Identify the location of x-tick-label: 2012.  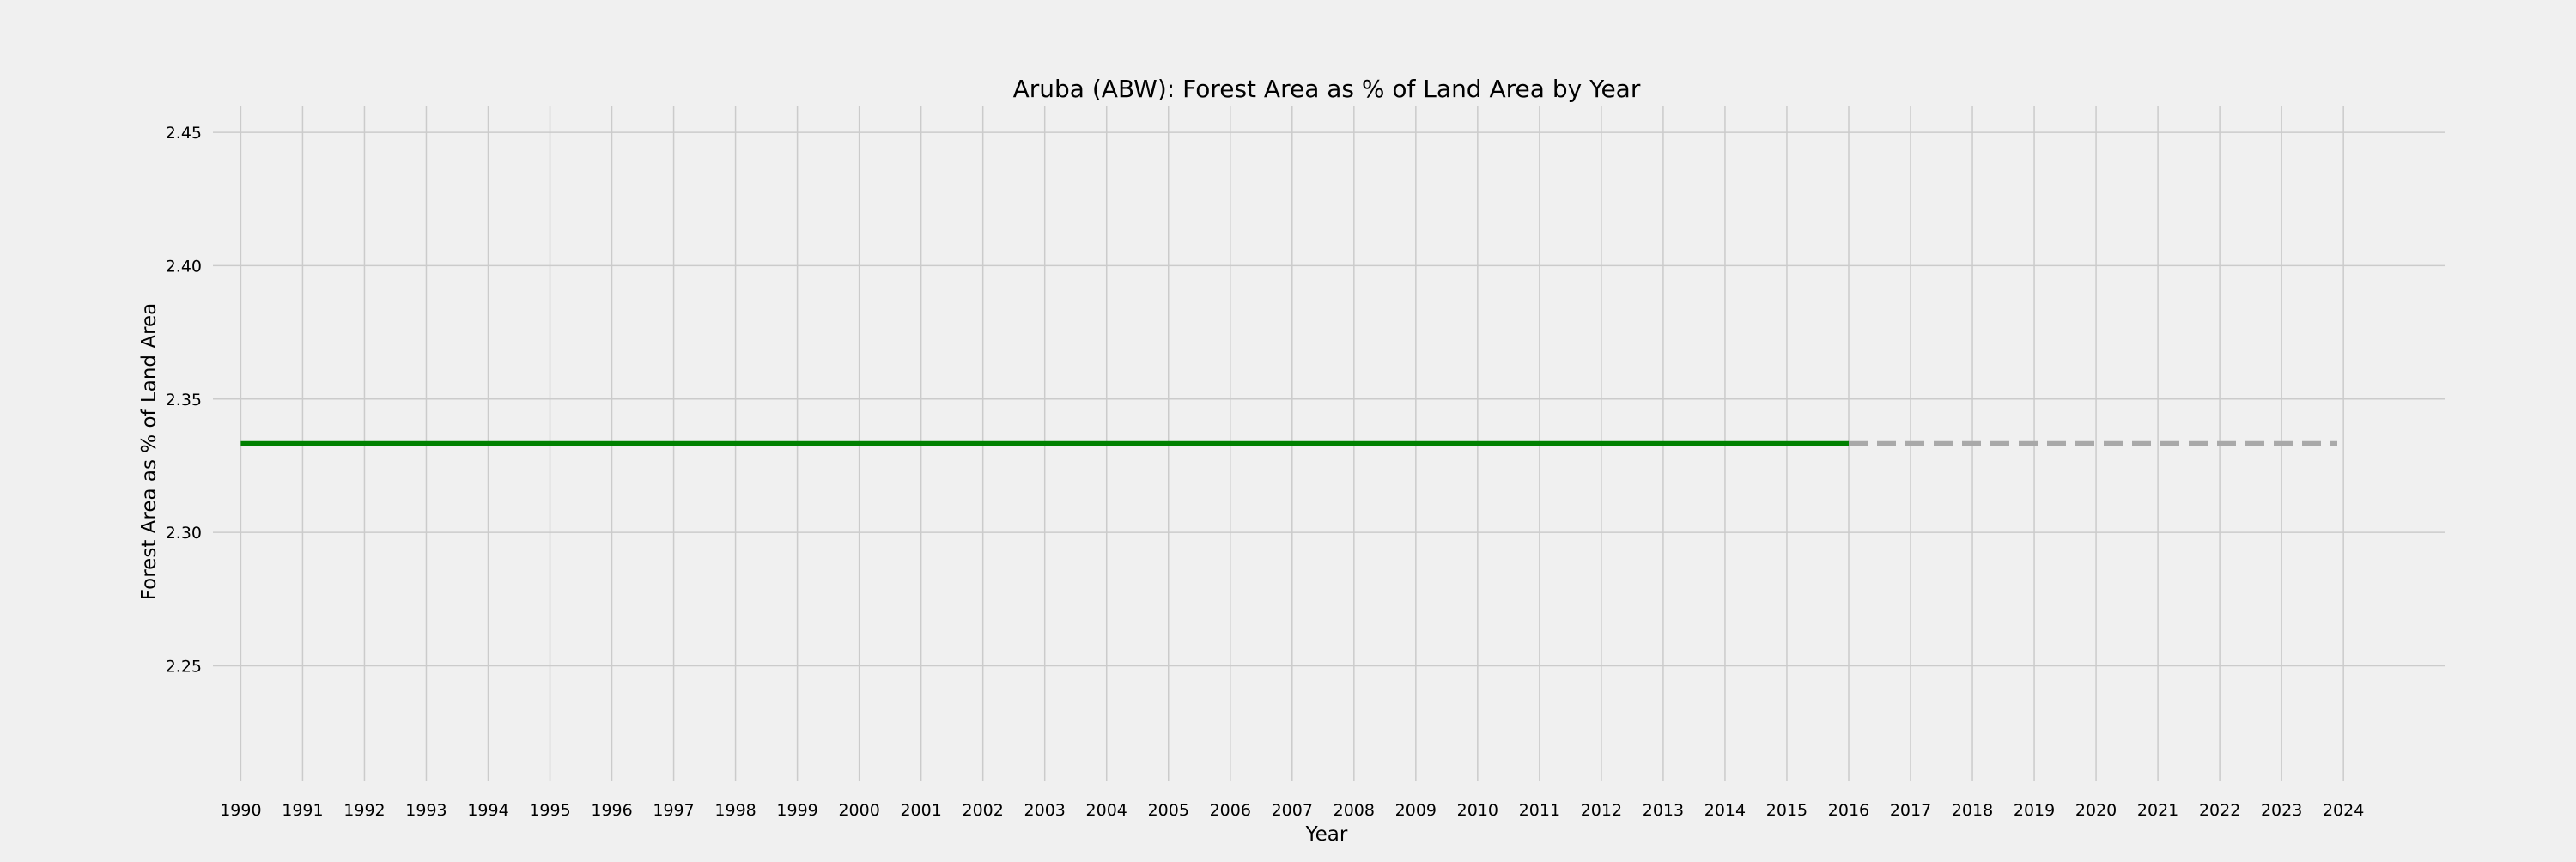
(1601, 810).